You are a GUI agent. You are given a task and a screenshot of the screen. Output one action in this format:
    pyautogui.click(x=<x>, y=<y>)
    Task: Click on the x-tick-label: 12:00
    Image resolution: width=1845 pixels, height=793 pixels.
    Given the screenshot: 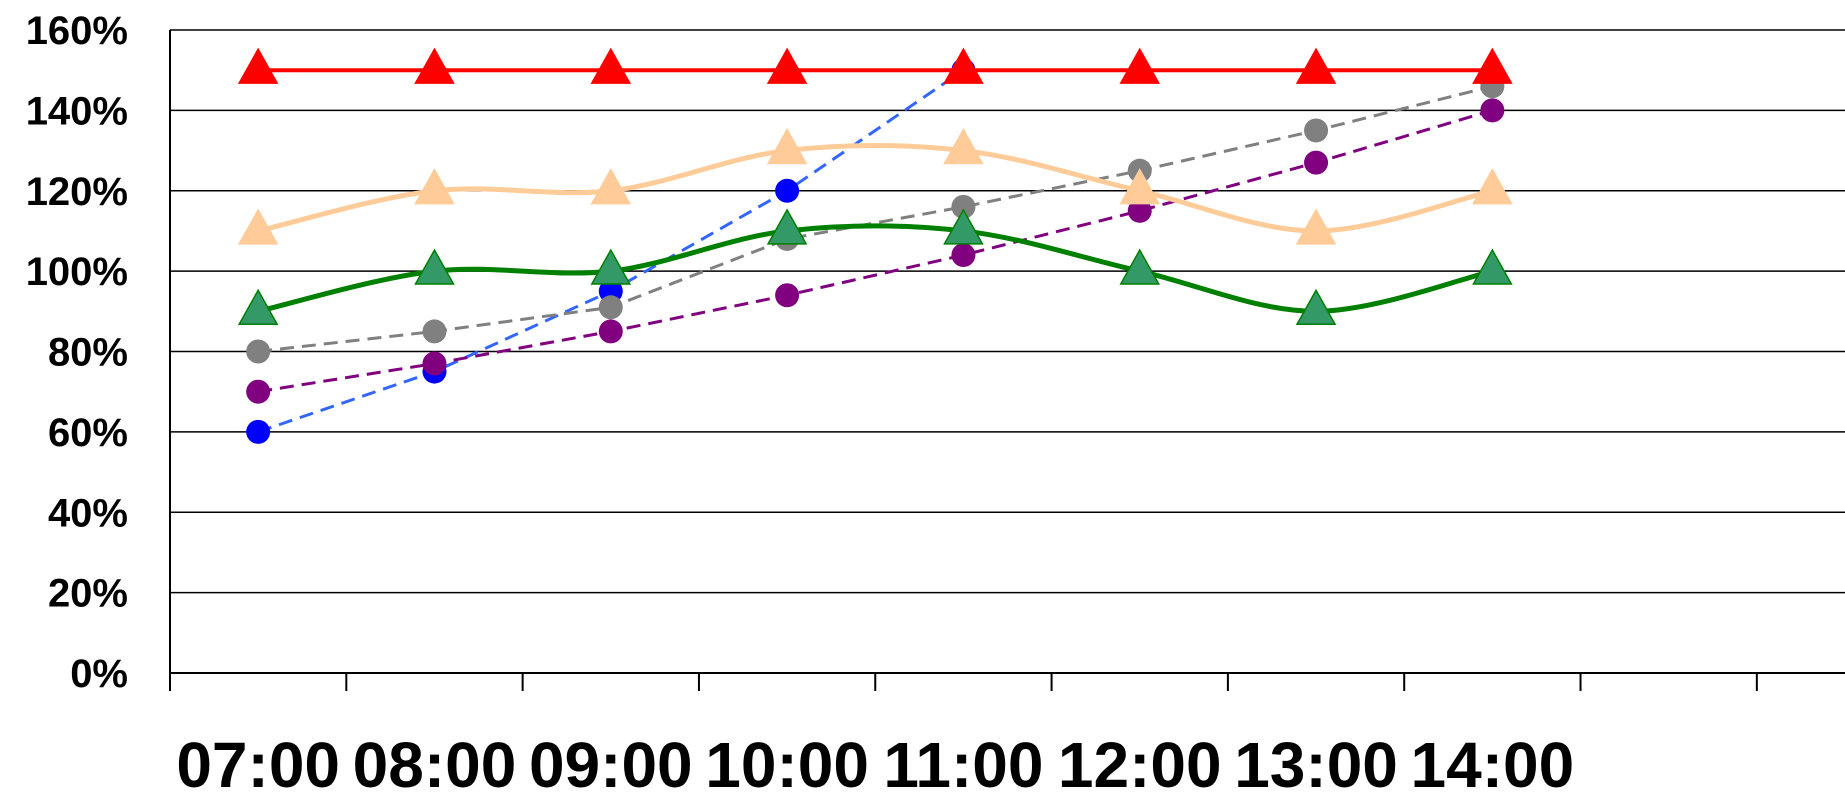 What is the action you would take?
    pyautogui.click(x=1140, y=761)
    